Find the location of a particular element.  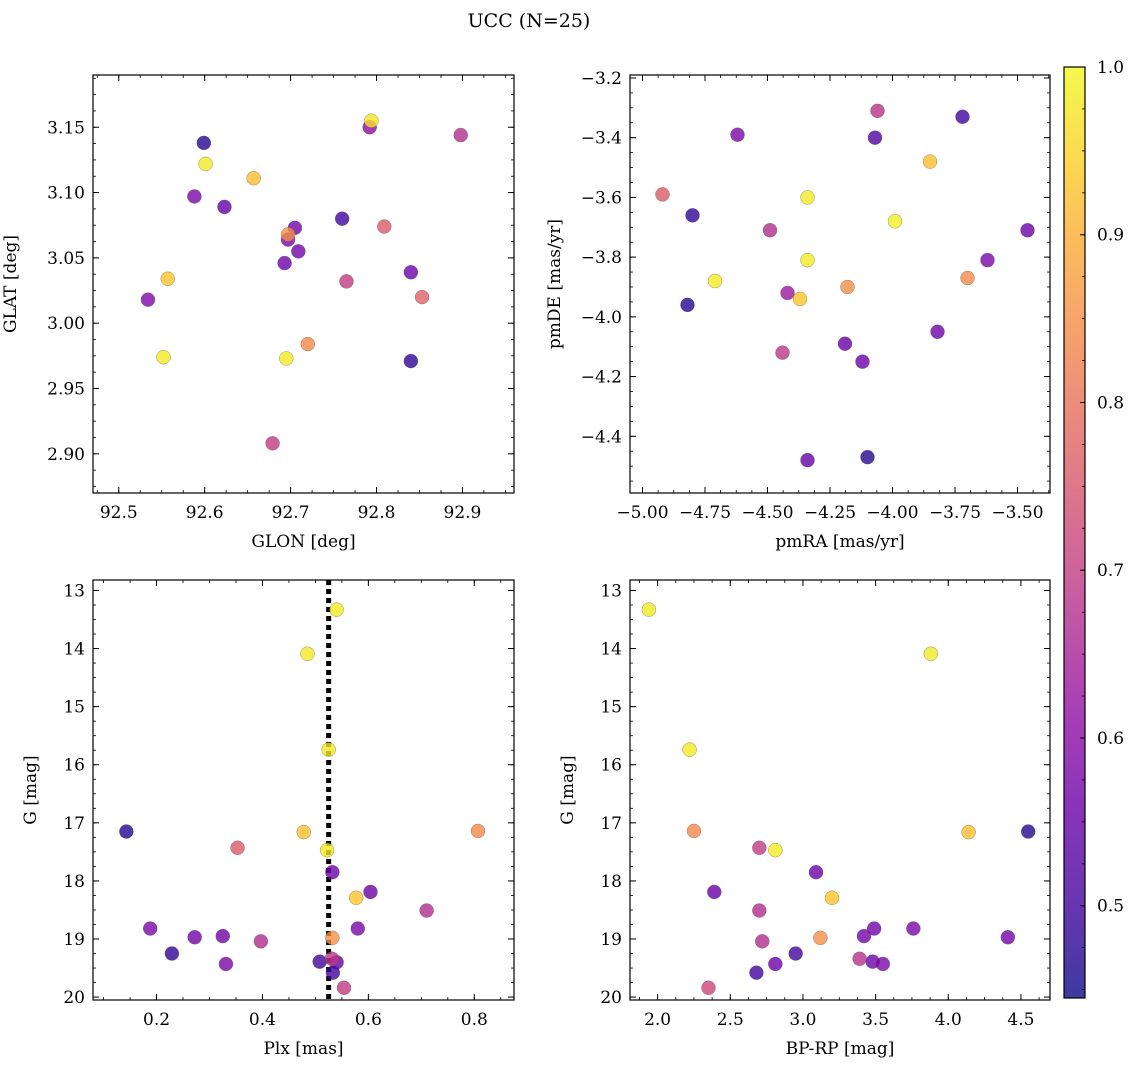

axes-frame is located at coordinates (840, 790).